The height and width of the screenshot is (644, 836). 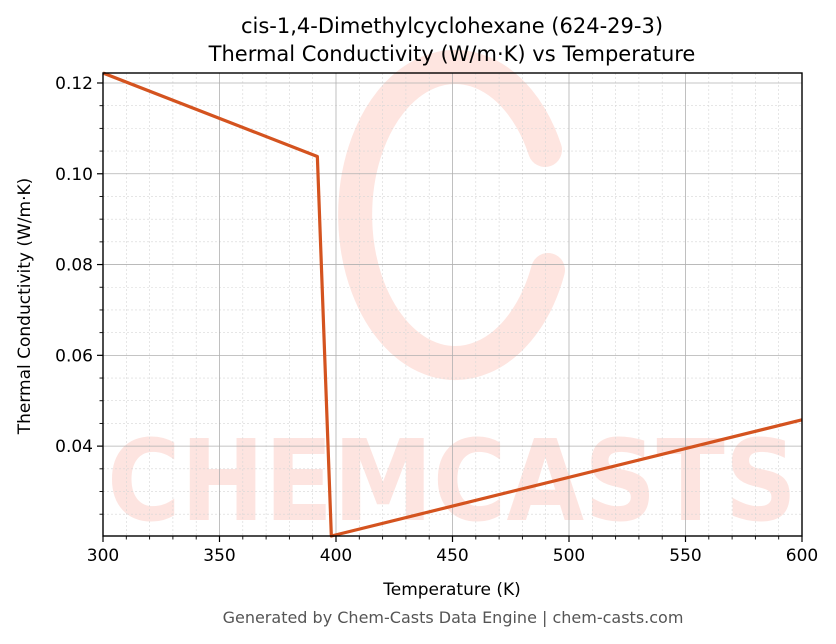 What do you see at coordinates (74, 356) in the screenshot?
I see `y-tick-label: 0.06` at bounding box center [74, 356].